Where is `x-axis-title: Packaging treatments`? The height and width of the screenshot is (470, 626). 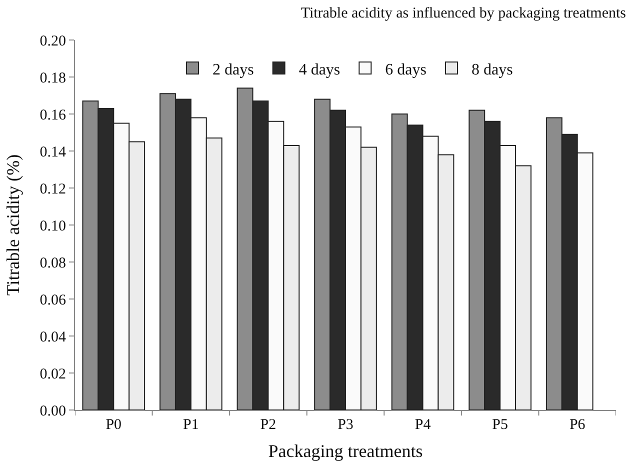 x-axis-title: Packaging treatments is located at coordinates (345, 451).